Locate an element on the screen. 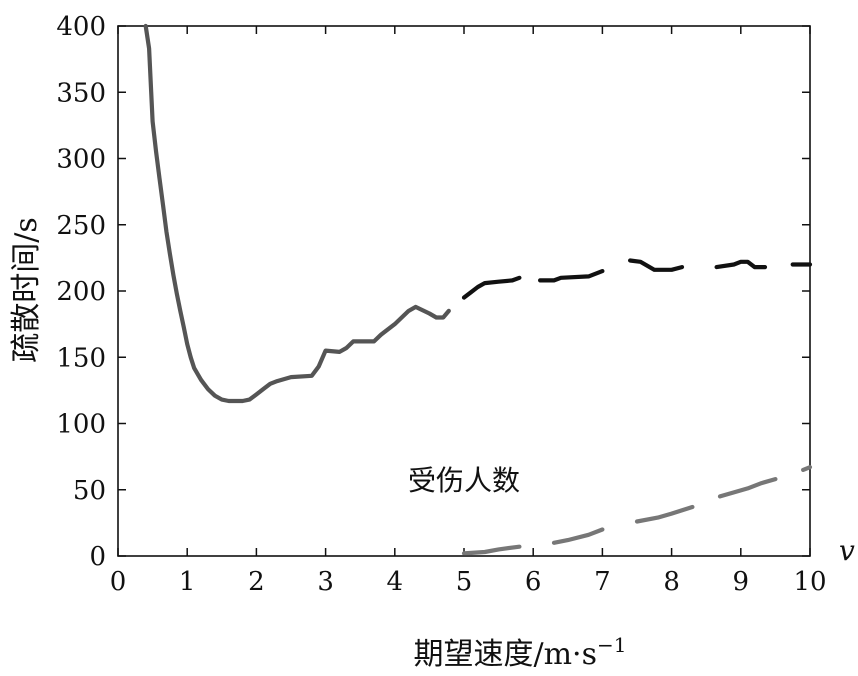  x-tick-label: 5 is located at coordinates (464, 582).